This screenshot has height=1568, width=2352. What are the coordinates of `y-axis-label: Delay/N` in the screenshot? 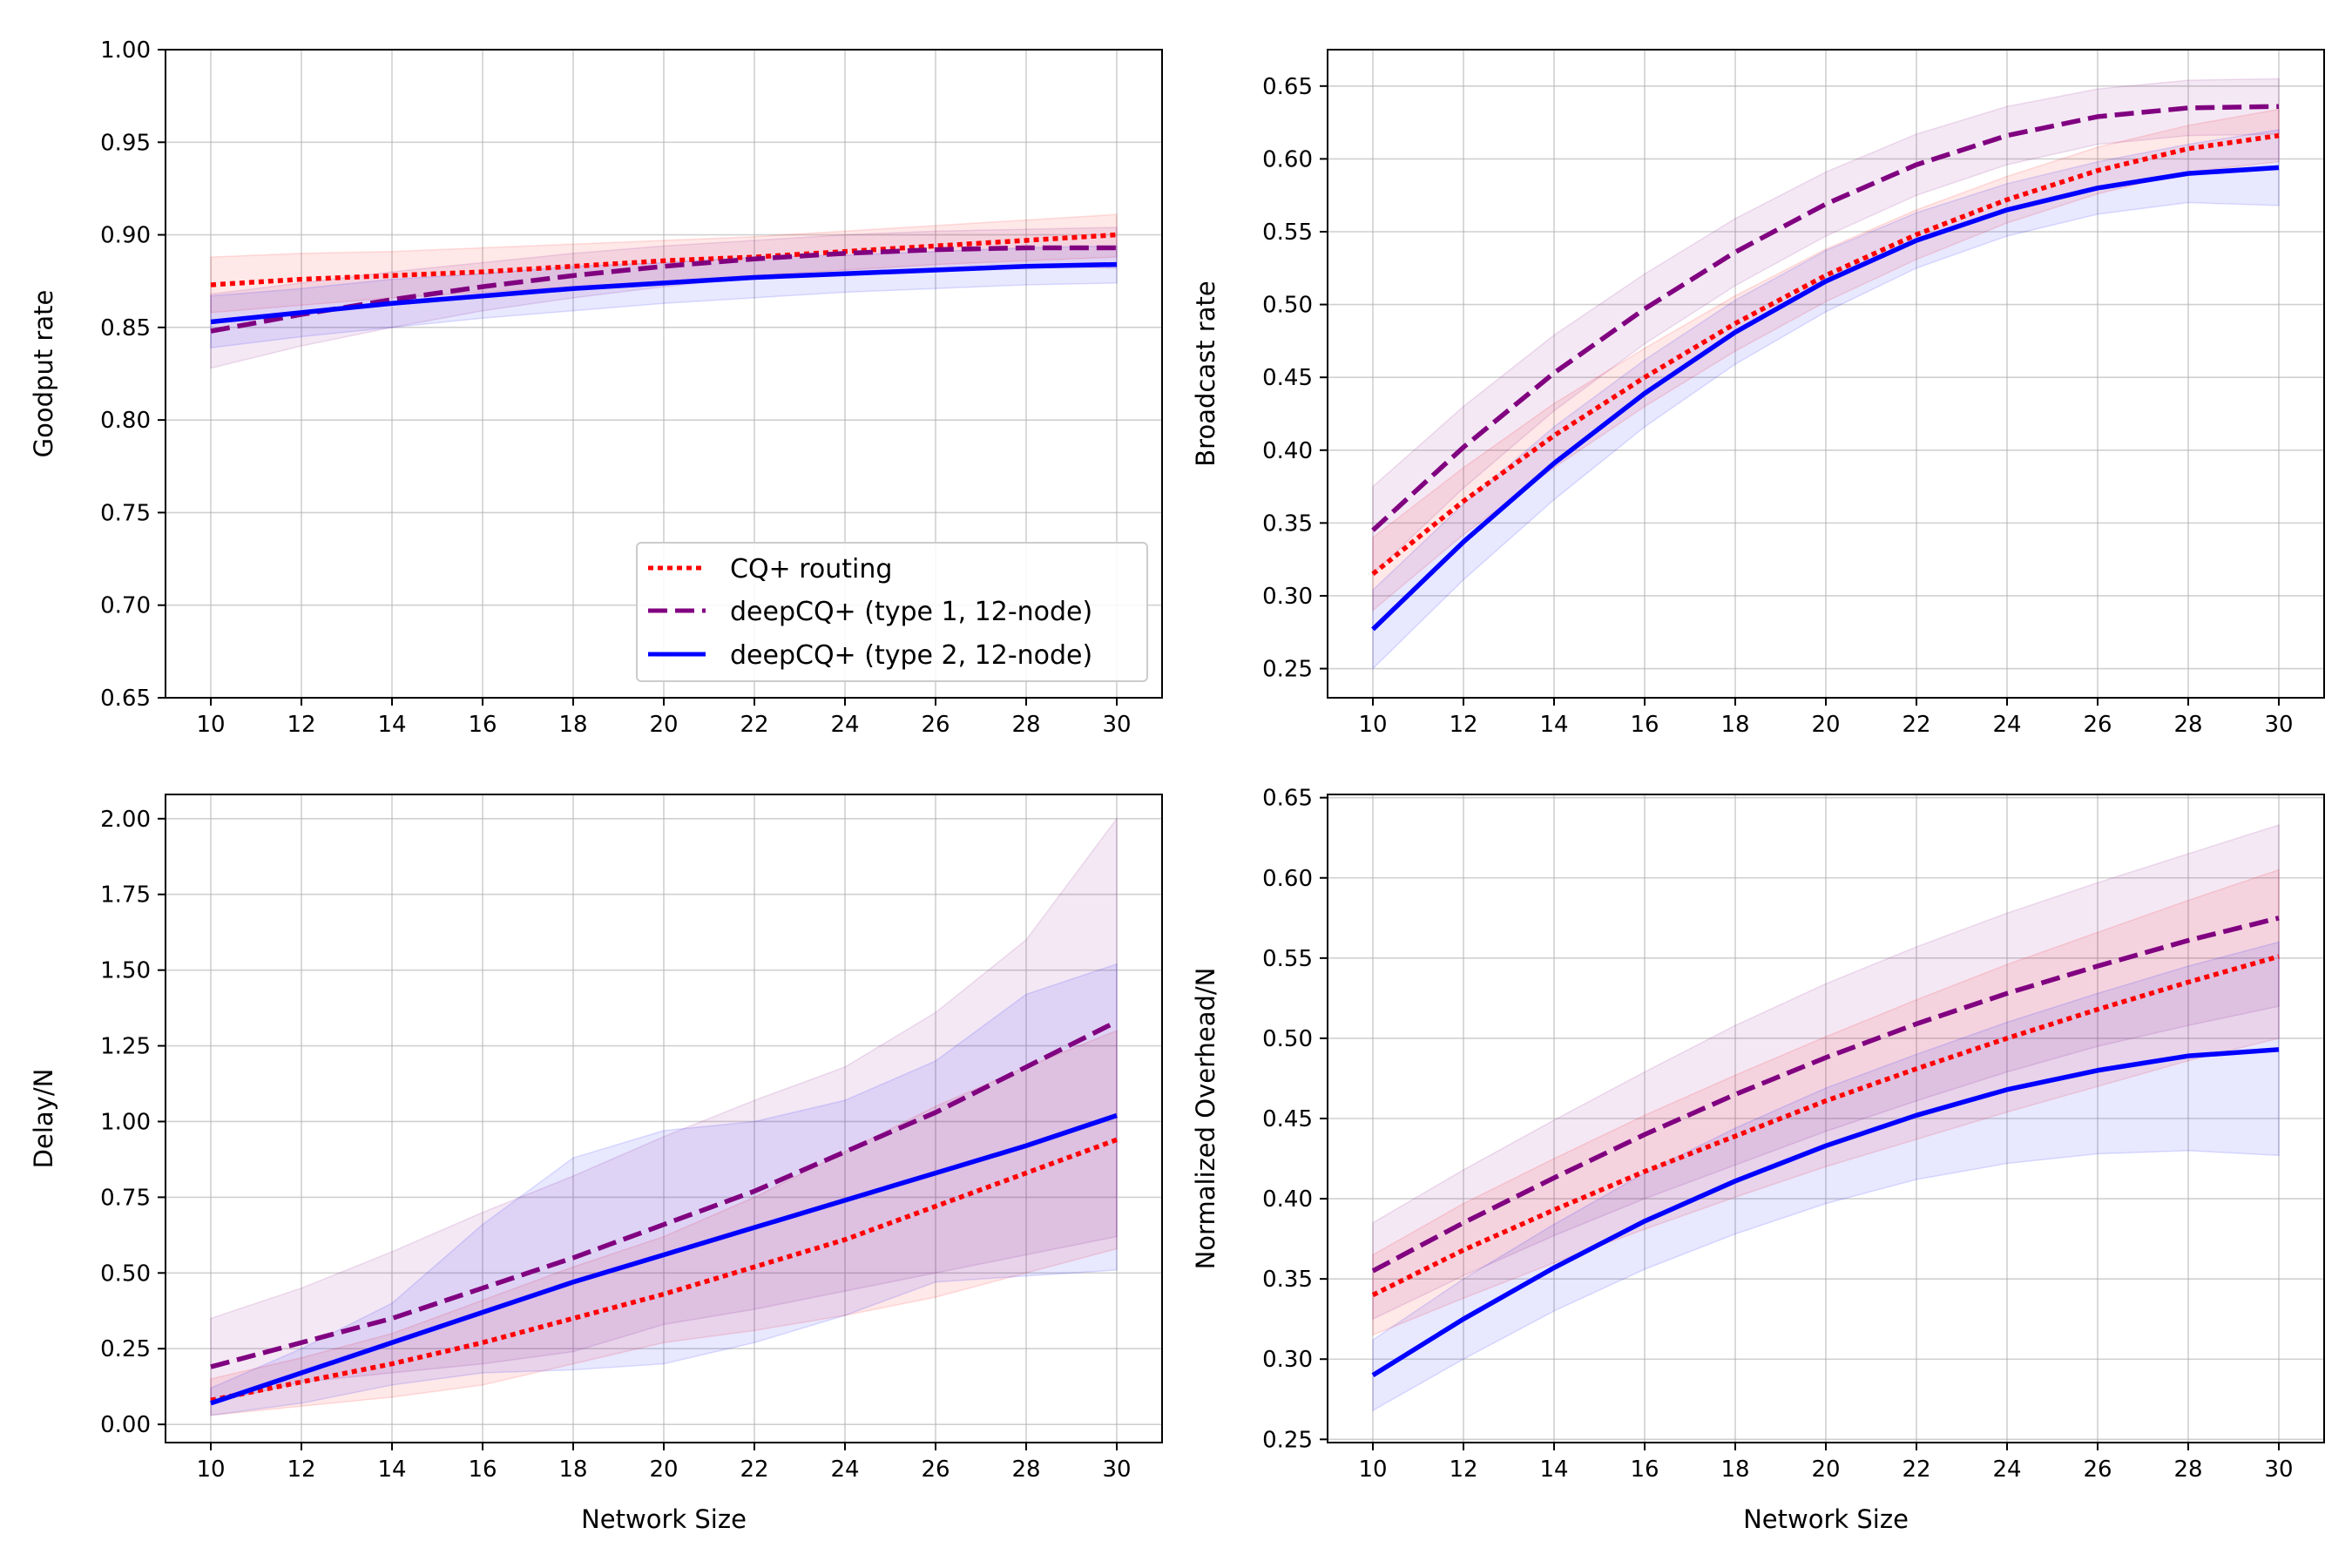 It's located at (44, 1119).